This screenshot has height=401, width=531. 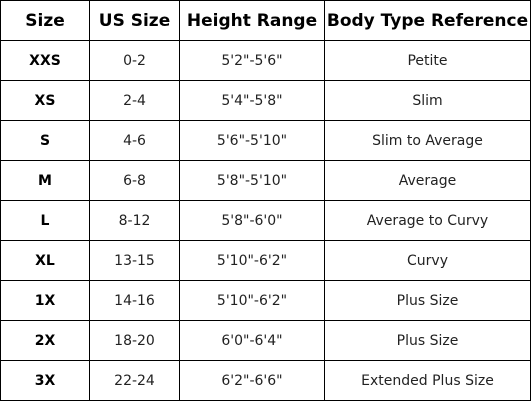 What do you see at coordinates (252, 221) in the screenshot?
I see `table-cell: 5'8"-6'0"` at bounding box center [252, 221].